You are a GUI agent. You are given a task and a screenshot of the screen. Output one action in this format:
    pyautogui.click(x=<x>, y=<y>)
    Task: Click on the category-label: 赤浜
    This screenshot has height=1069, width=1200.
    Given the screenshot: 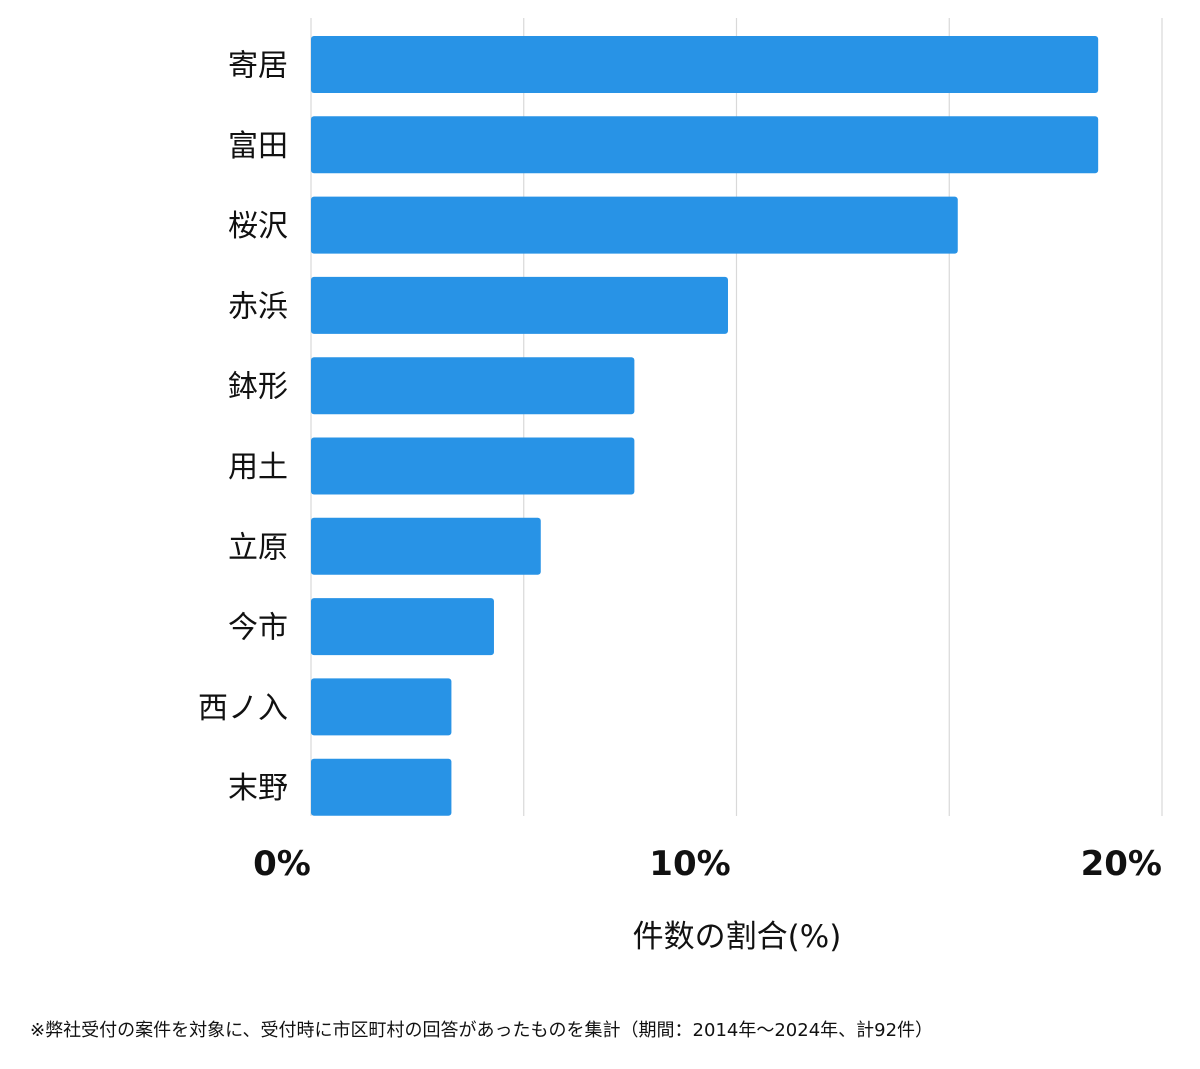 What is the action you would take?
    pyautogui.click(x=258, y=306)
    